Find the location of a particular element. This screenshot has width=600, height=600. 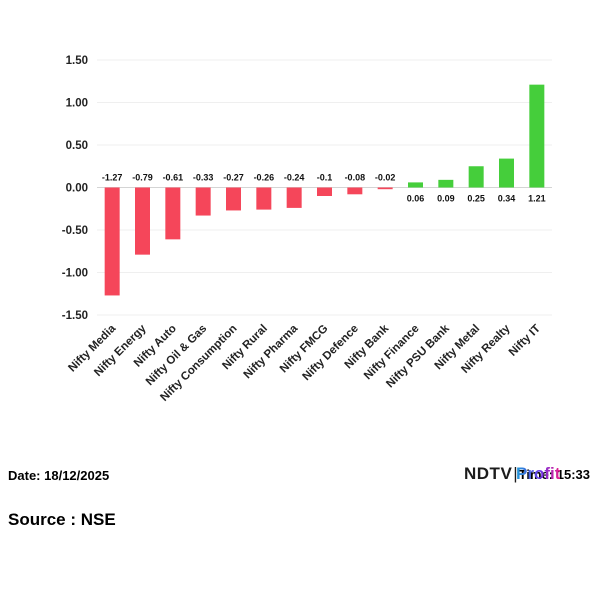

bar-nifty-consumption is located at coordinates (233, 199).